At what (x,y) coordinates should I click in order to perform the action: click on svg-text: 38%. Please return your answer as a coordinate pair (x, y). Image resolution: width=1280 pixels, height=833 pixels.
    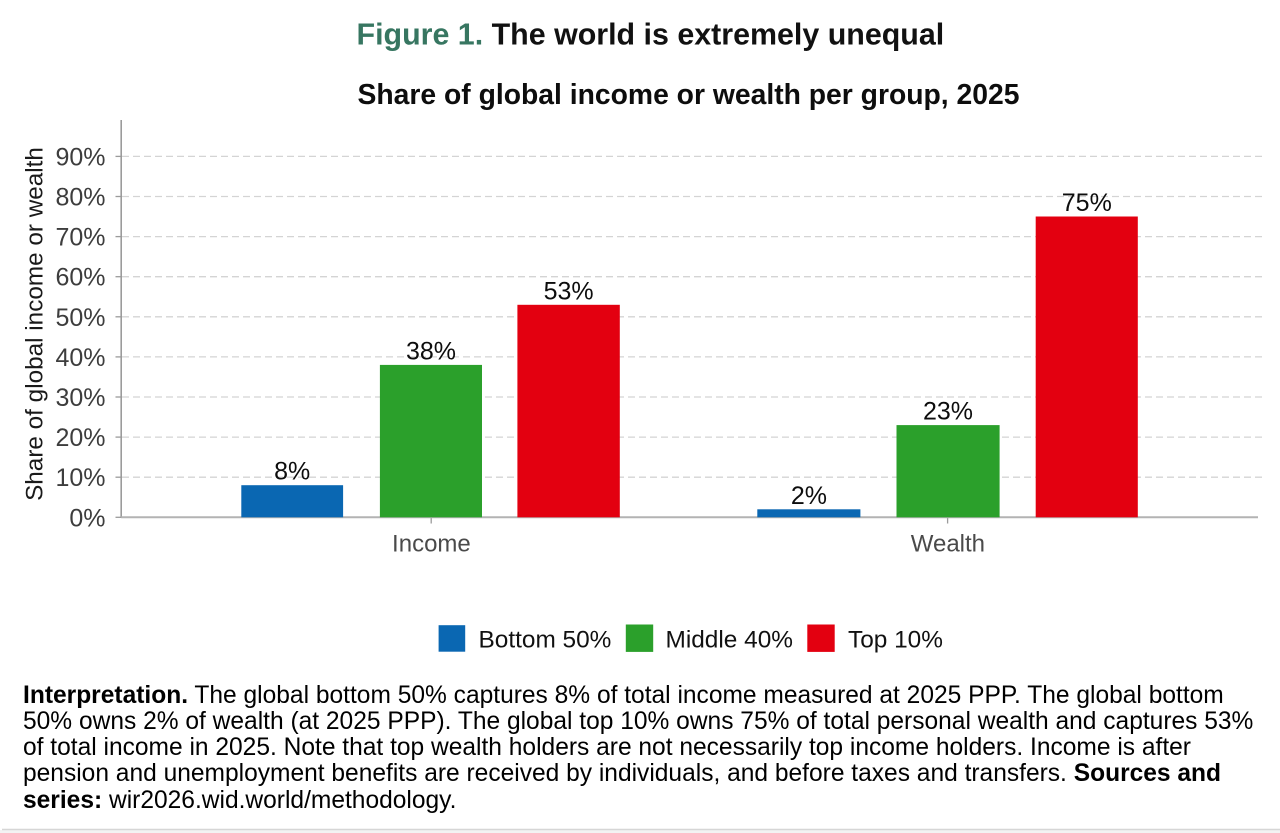
    Looking at the image, I should click on (431, 351).